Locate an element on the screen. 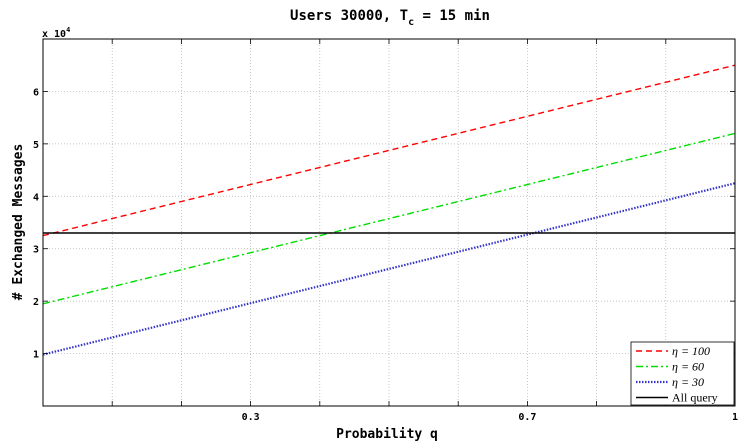 The height and width of the screenshot is (445, 738). x-axis-label: Probability q is located at coordinates (387, 434).